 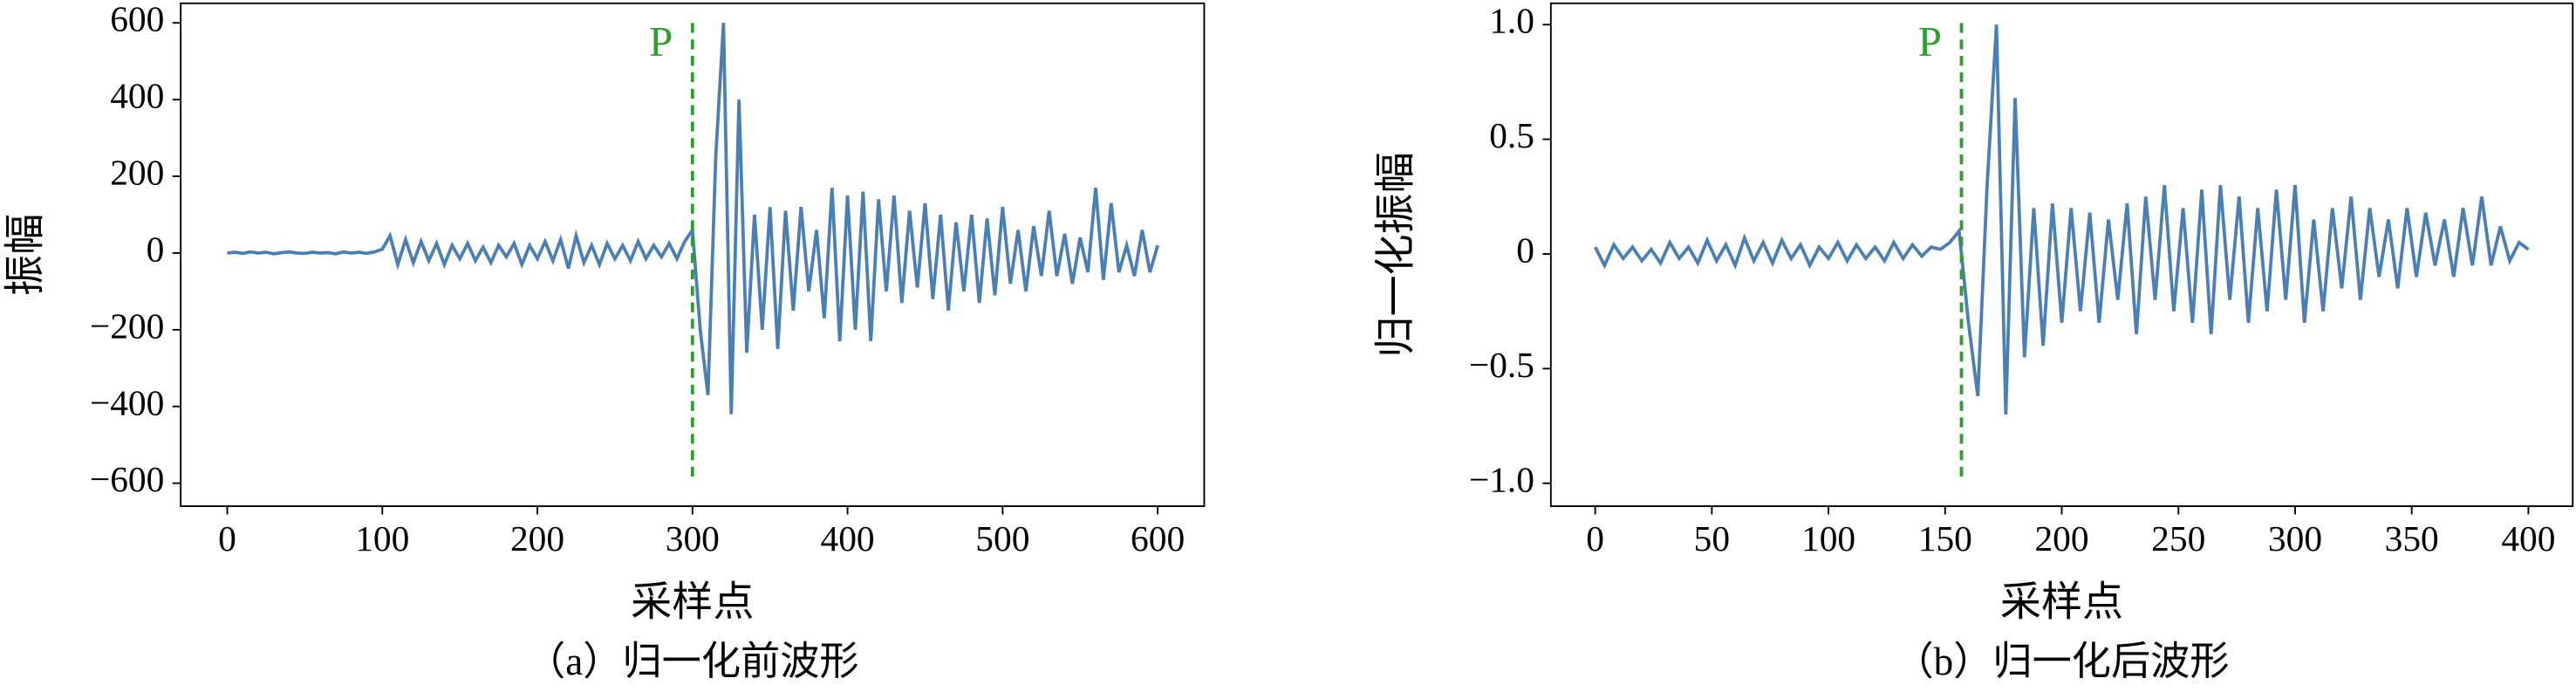 What do you see at coordinates (1501, 479) in the screenshot?
I see `y-tick-label: −1.0` at bounding box center [1501, 479].